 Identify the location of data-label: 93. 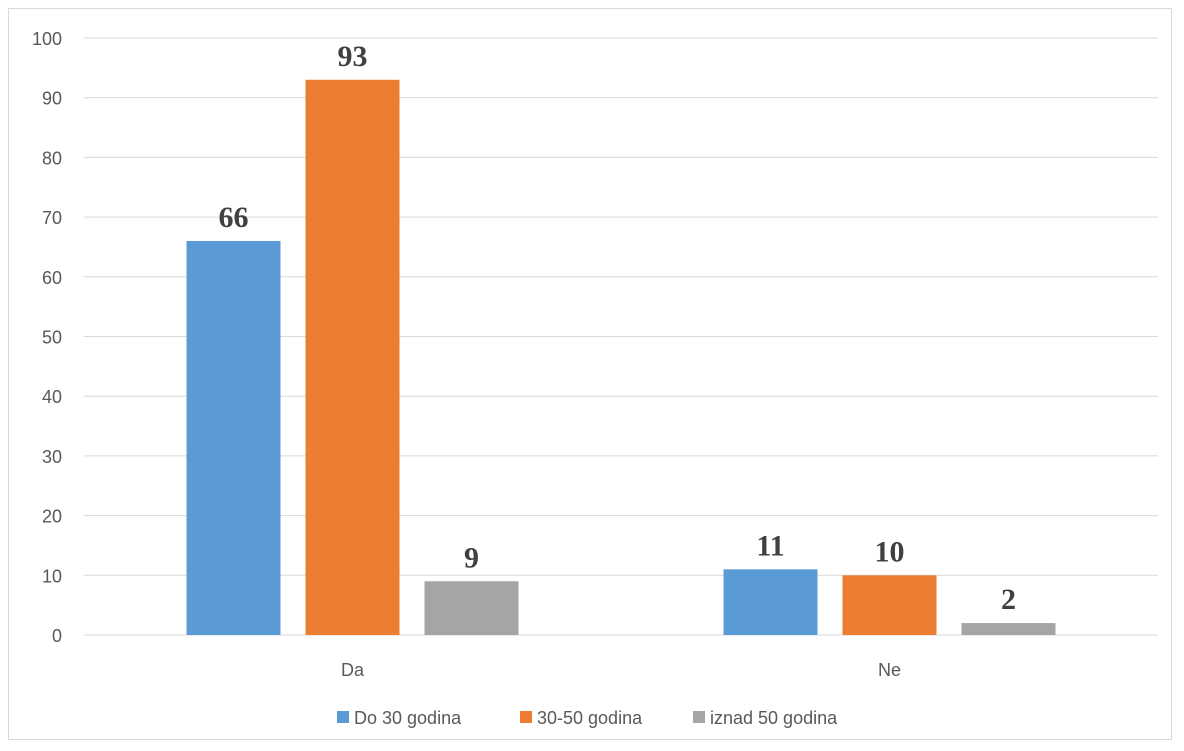
(353, 56).